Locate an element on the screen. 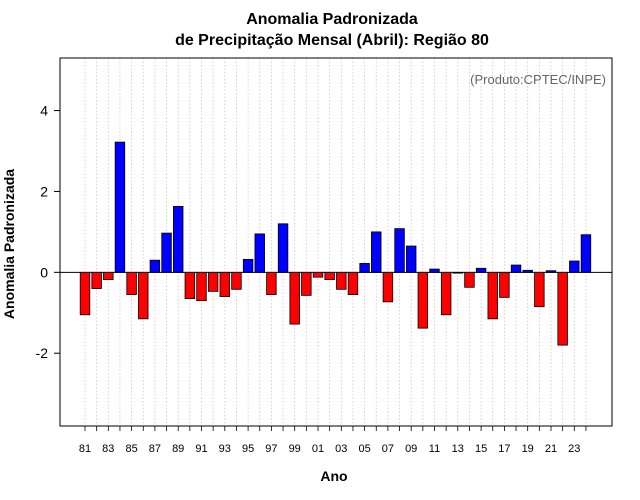  x-tick-label: 89 is located at coordinates (178, 449).